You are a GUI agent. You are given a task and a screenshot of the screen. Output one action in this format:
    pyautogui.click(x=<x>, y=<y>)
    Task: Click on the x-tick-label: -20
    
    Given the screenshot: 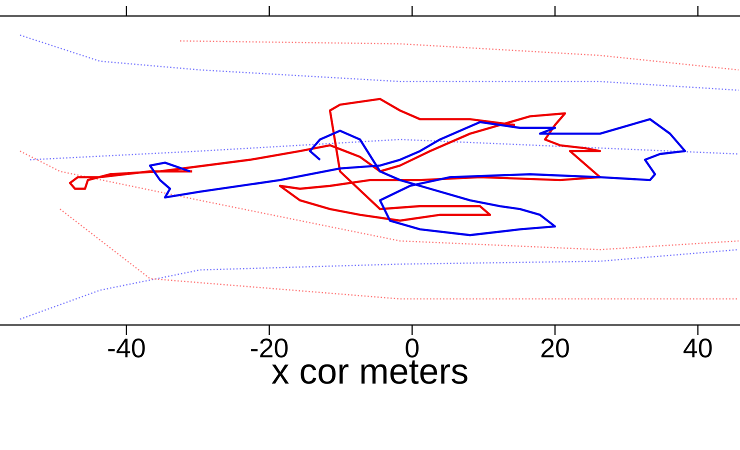 What is the action you would take?
    pyautogui.click(x=269, y=348)
    